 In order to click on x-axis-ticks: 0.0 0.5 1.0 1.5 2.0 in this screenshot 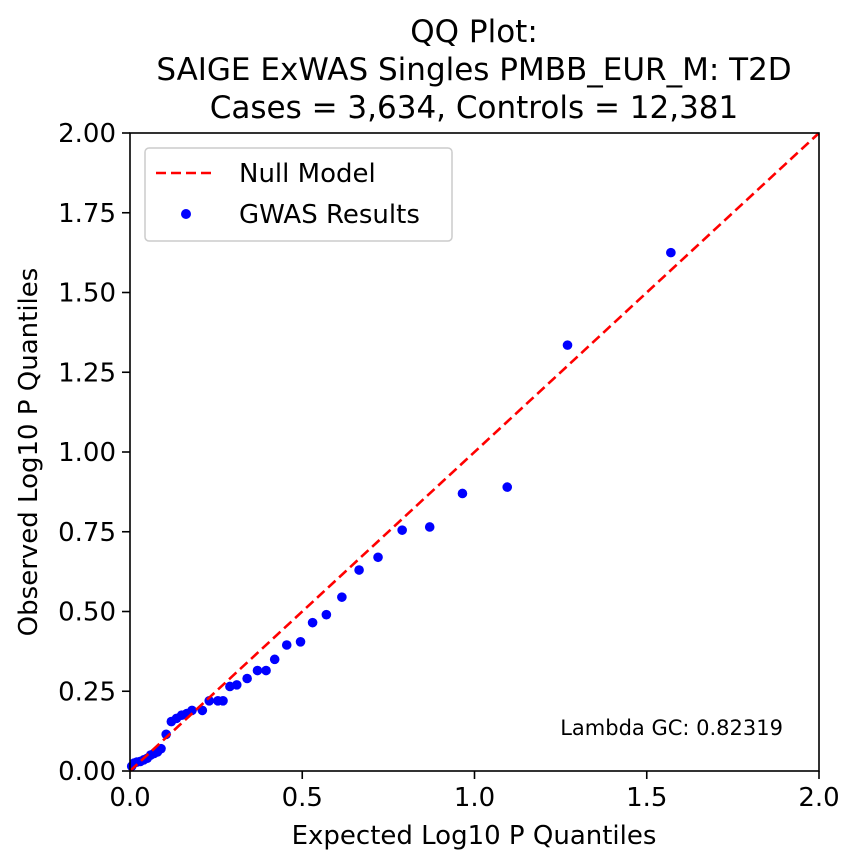, I will do `click(474, 792)`.